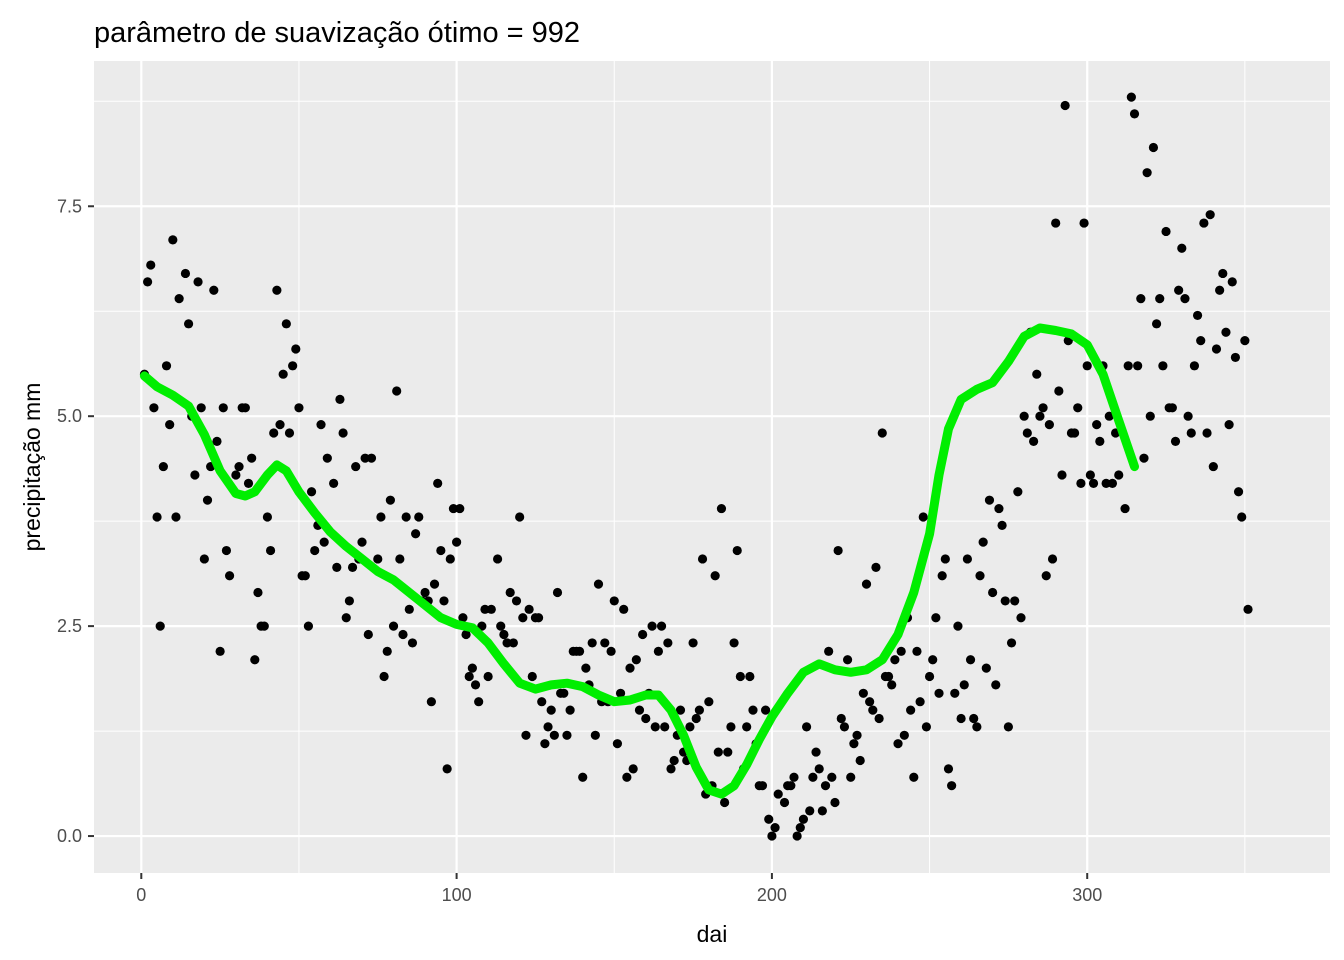  I want to click on y-tick-label: 0.0, so click(69, 836).